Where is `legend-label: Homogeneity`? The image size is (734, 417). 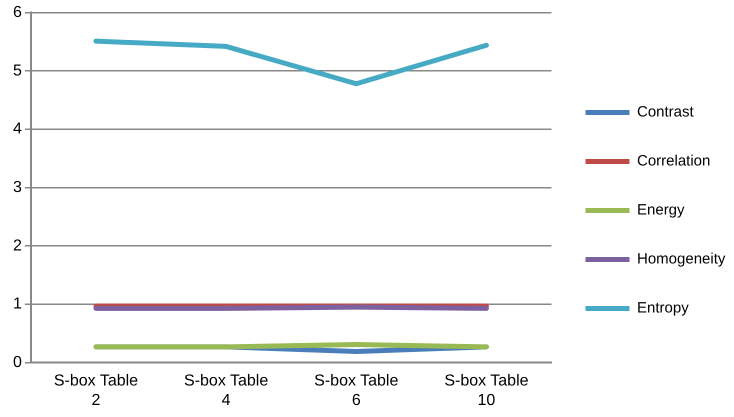
legend-label: Homogeneity is located at coordinates (685, 259).